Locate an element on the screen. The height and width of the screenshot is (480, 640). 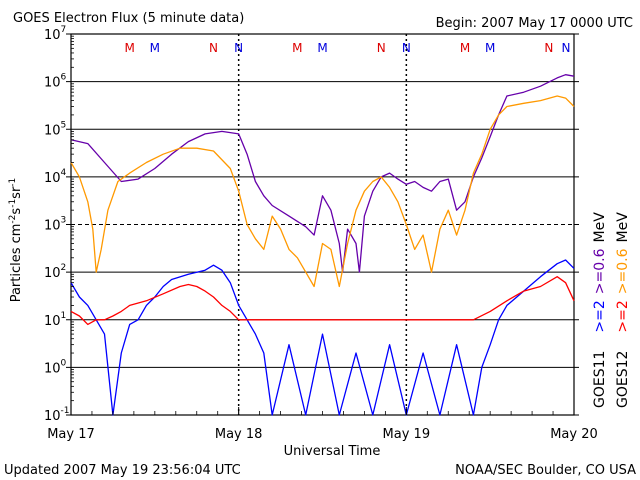
legend-column: GOES11>=2>=0.6MeV is located at coordinates (600, 310).